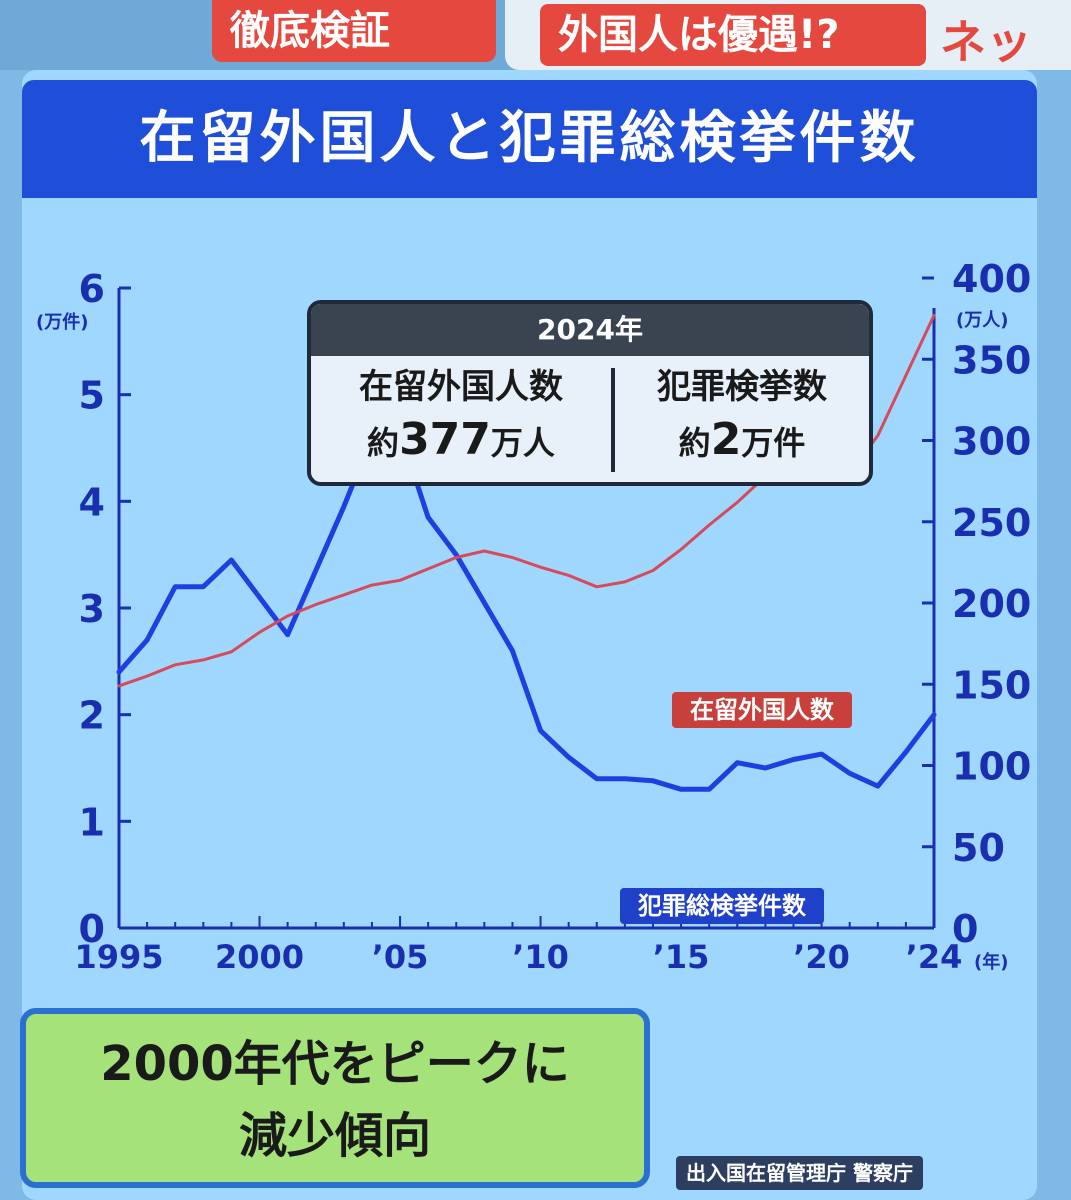 The width and height of the screenshot is (1071, 1200). I want to click on right-tick-label: 300, so click(991, 442).